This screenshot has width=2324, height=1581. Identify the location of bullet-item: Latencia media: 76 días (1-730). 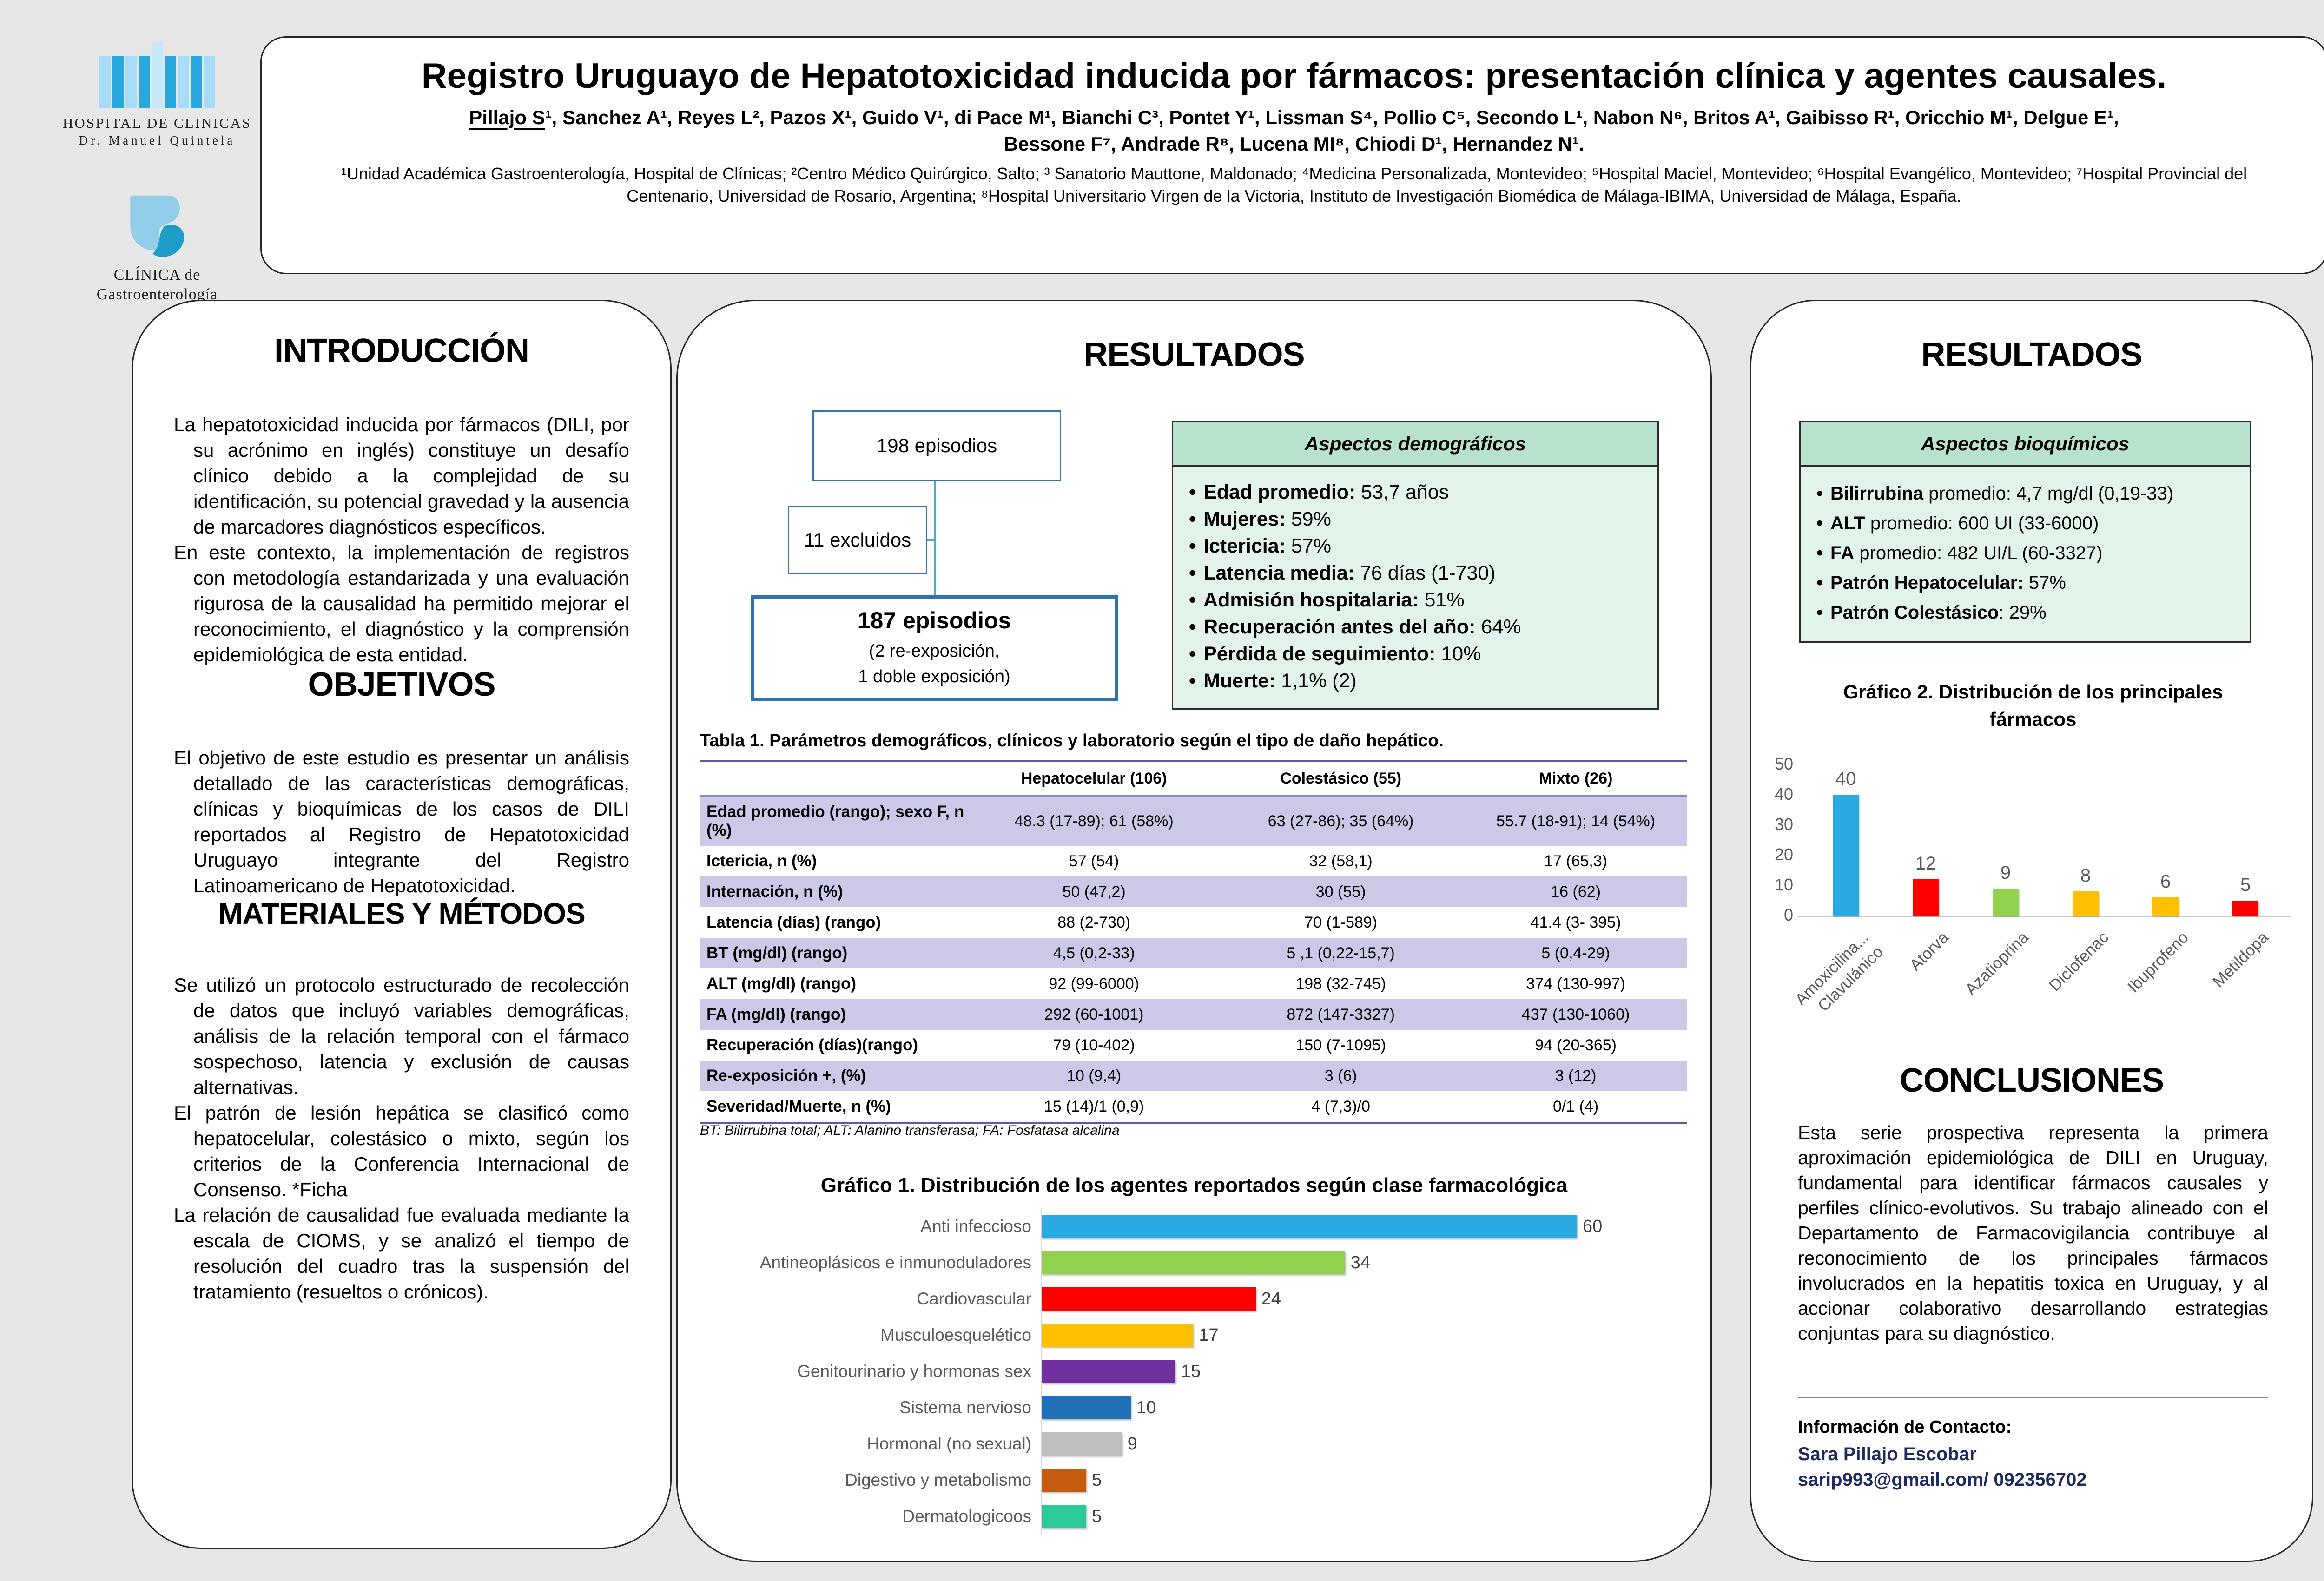
(1415, 573).